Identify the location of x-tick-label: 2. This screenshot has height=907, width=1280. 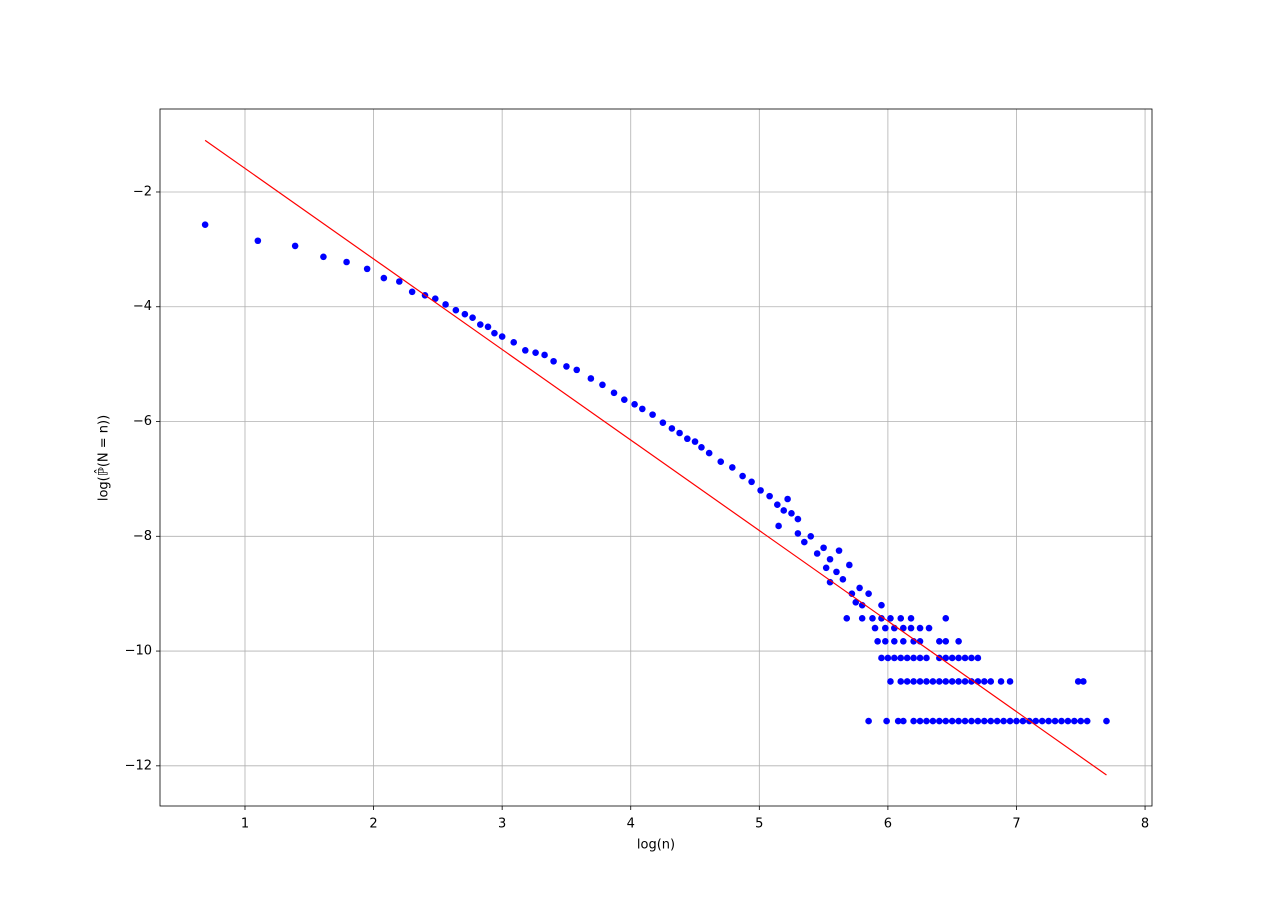
(373, 824).